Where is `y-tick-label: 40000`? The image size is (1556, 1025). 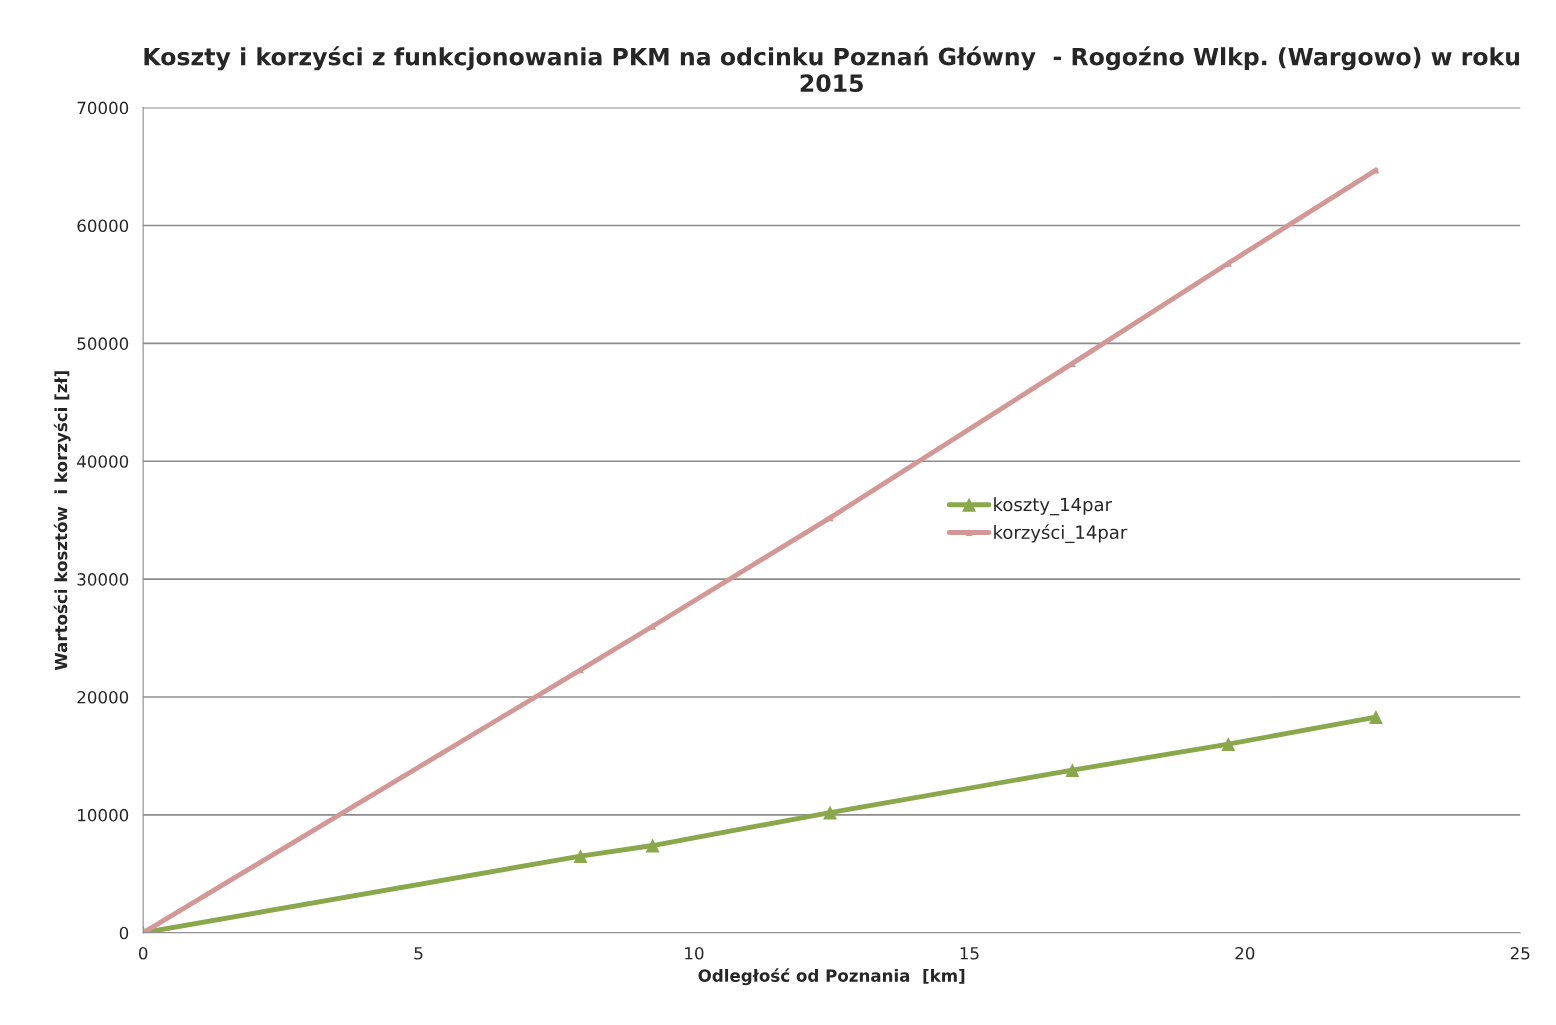 y-tick-label: 40000 is located at coordinates (103, 461).